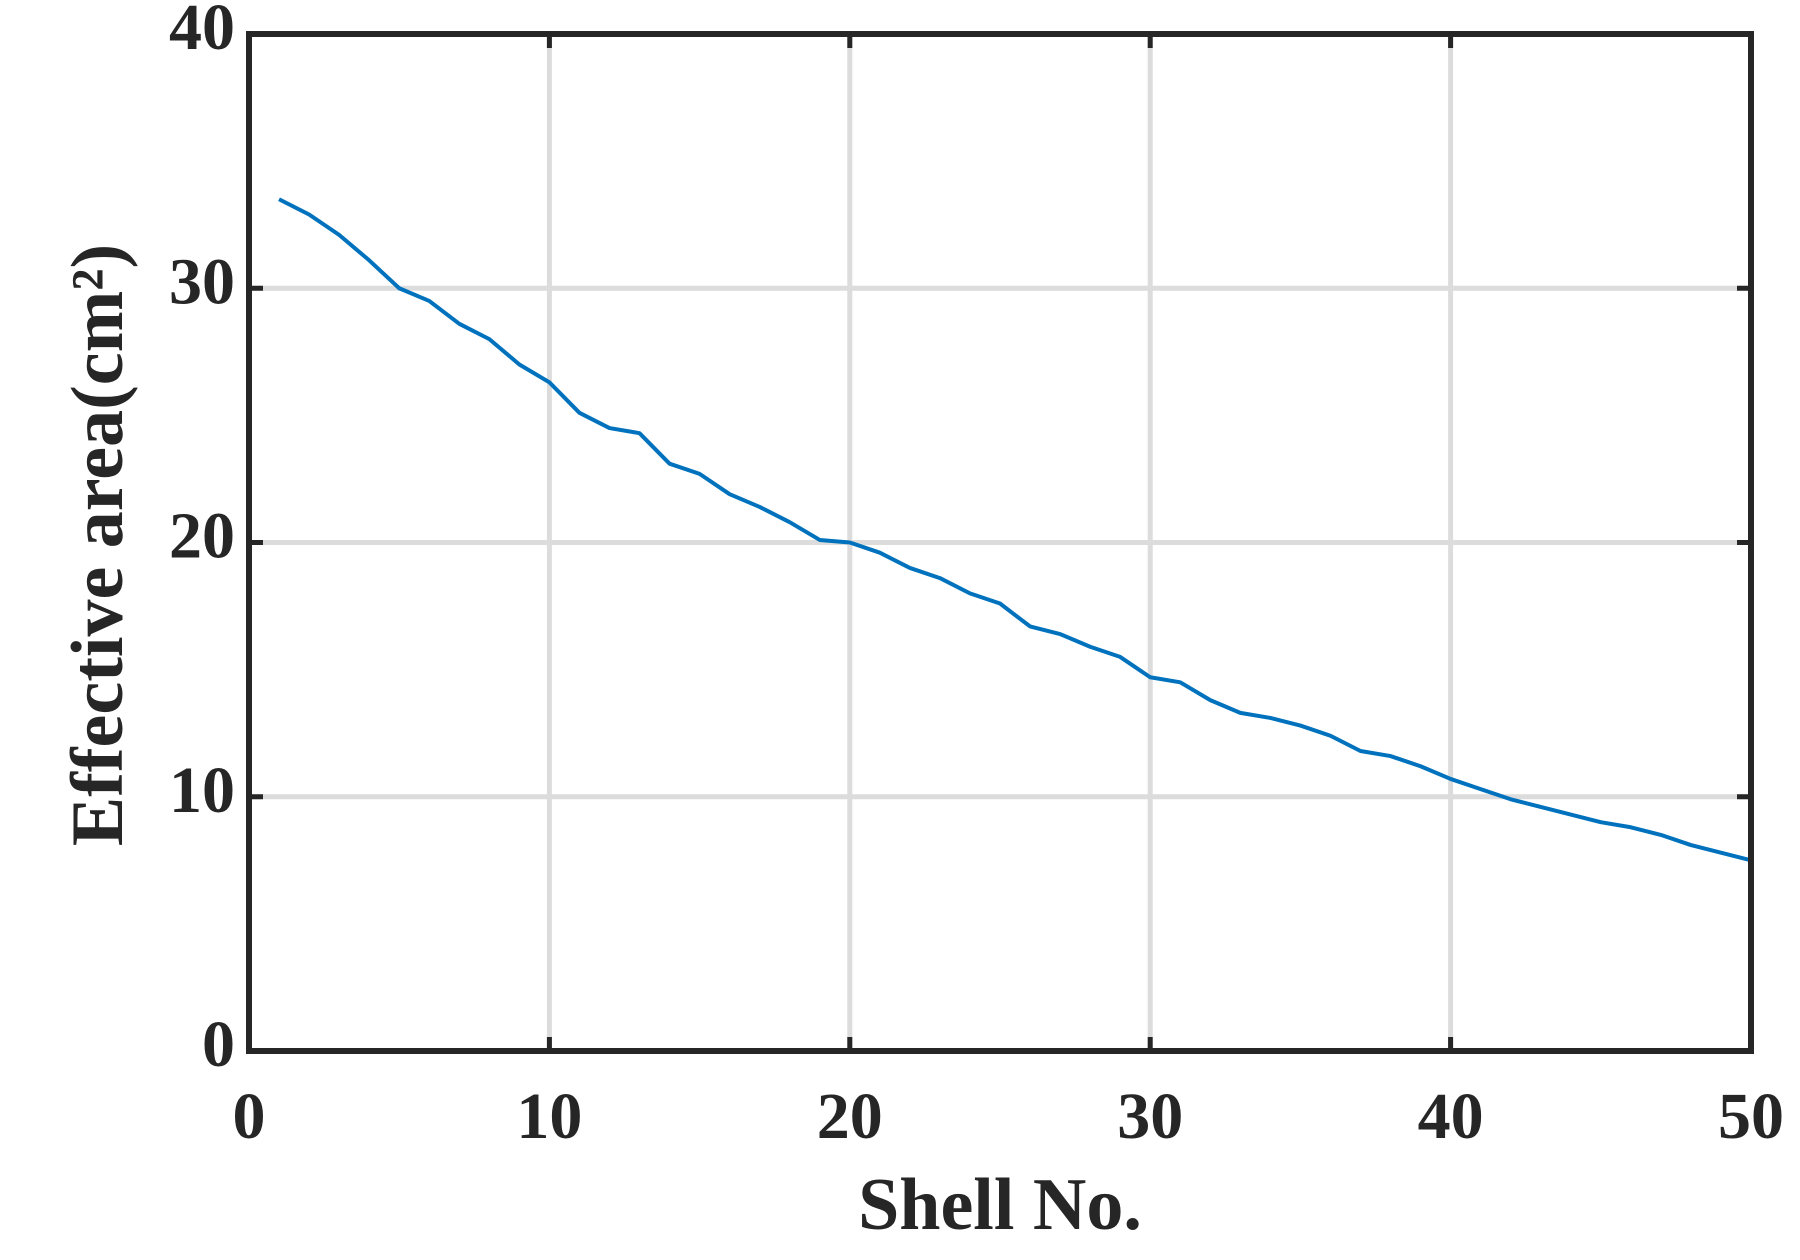 This screenshot has width=1800, height=1260. I want to click on x-tick-label: 20, so click(850, 1116).